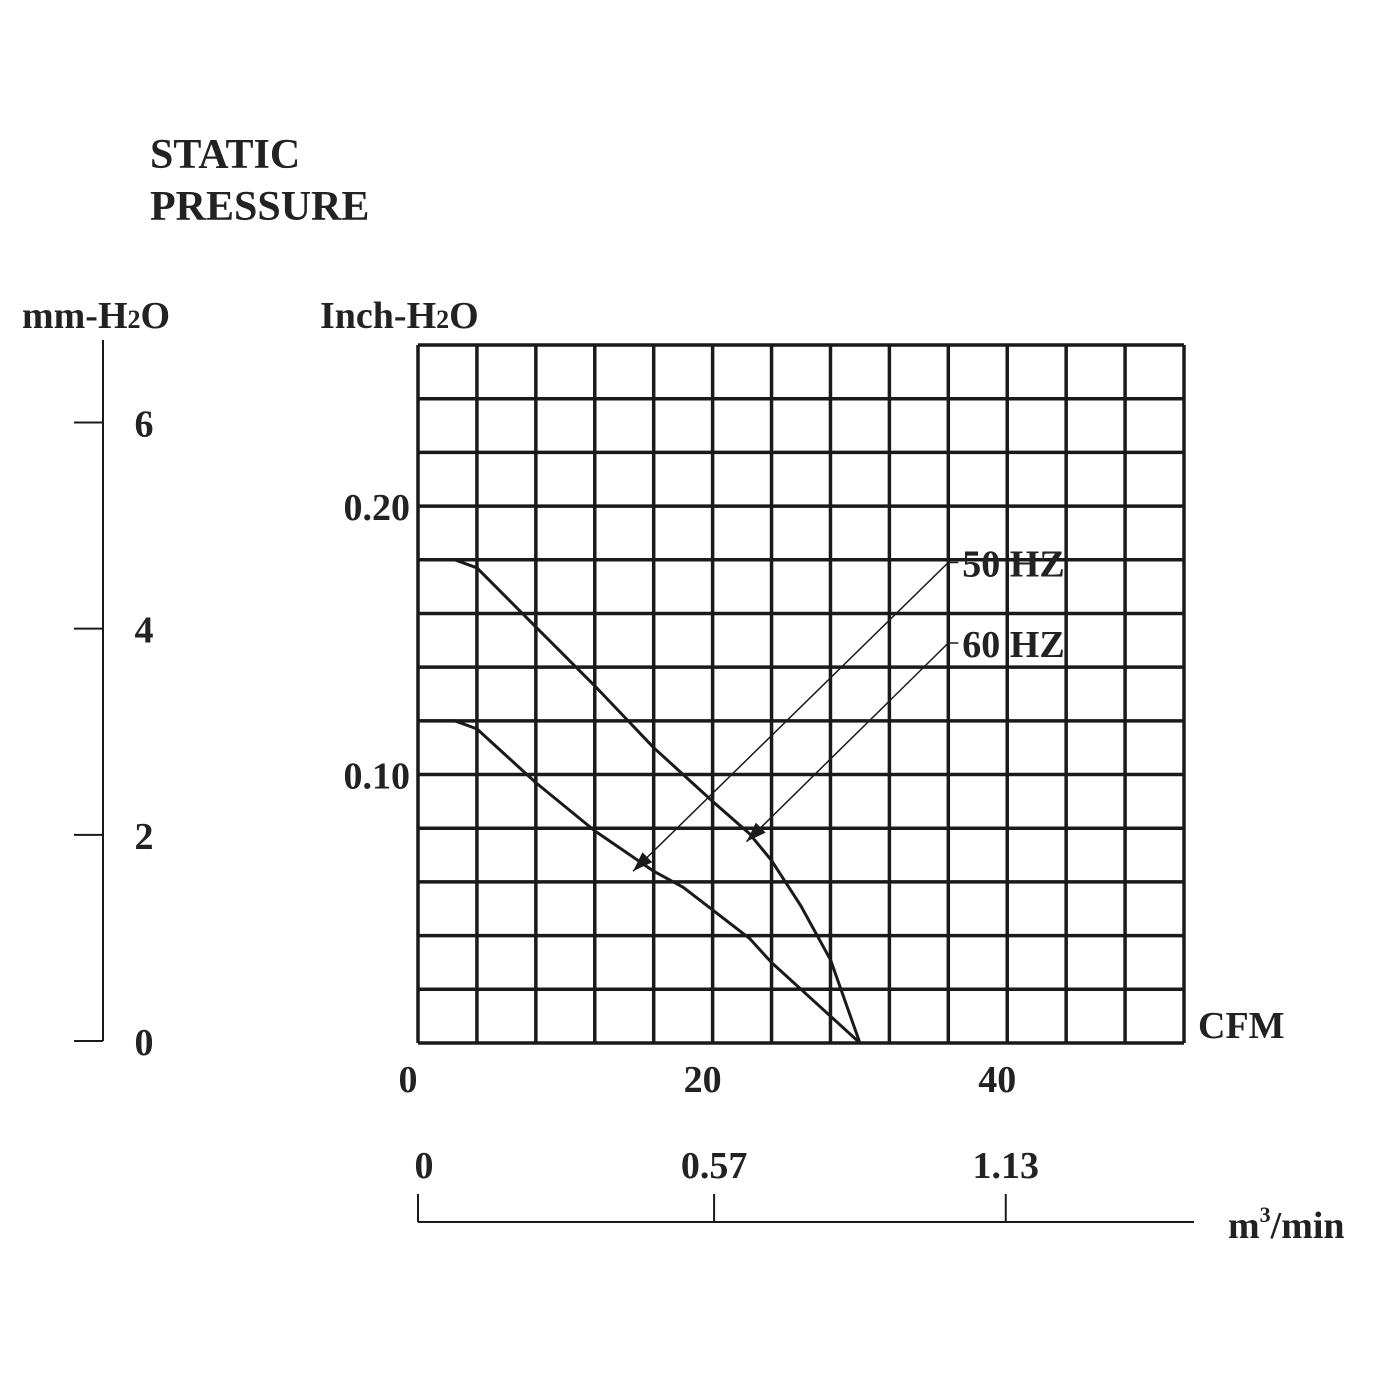 Image resolution: width=1400 pixels, height=1400 pixels. Describe the element at coordinates (399, 316) in the screenshot. I see `inch-axis-label: Inch-H2O` at that location.